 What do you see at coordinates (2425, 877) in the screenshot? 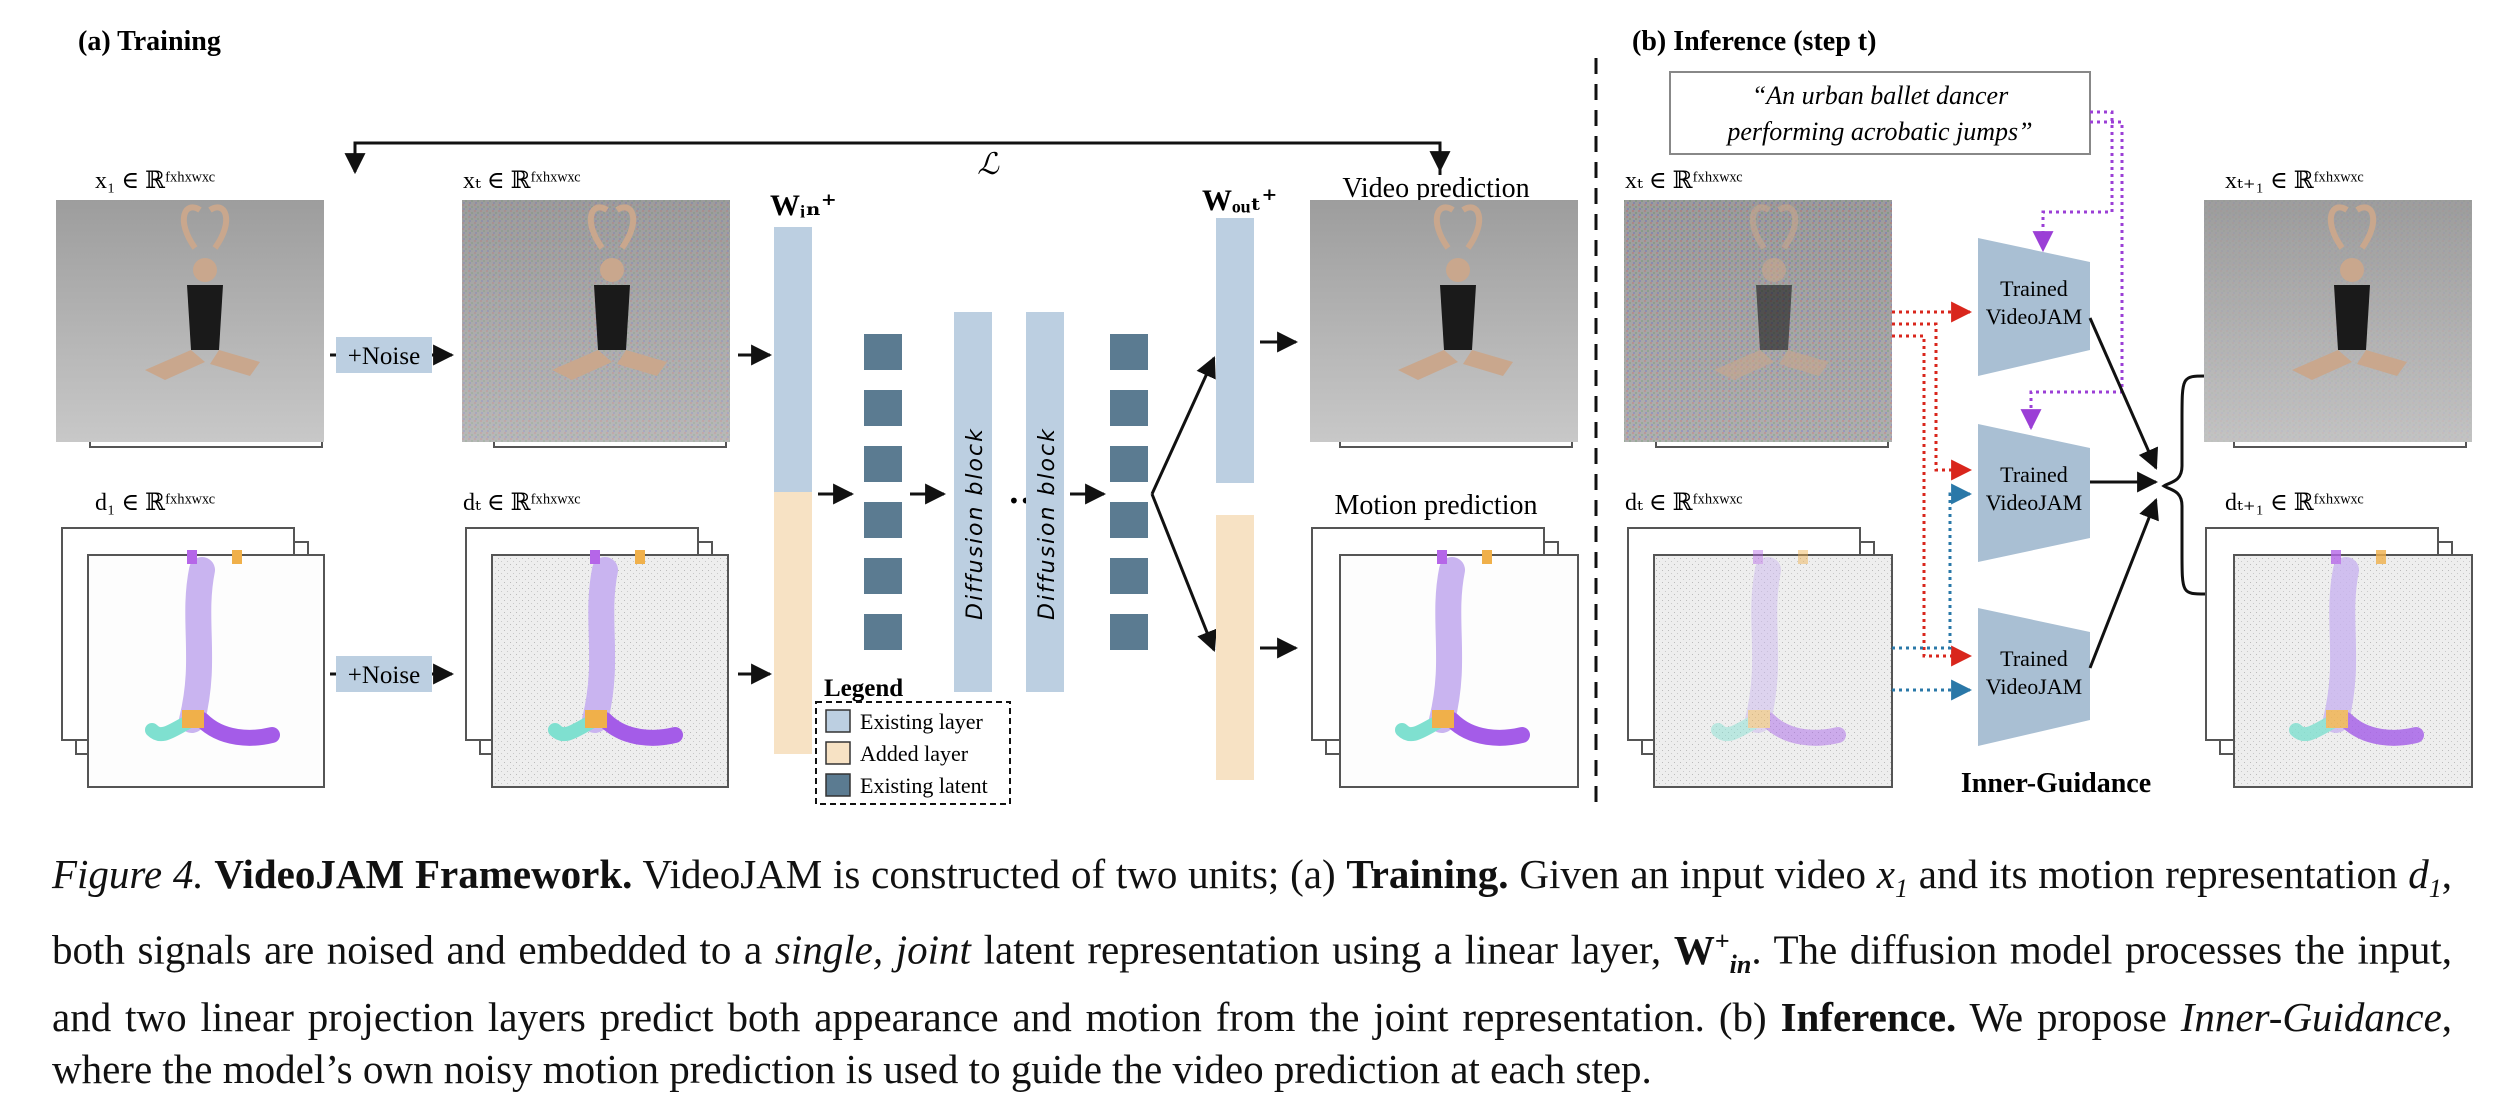
I see `caption-d1: d1` at bounding box center [2425, 877].